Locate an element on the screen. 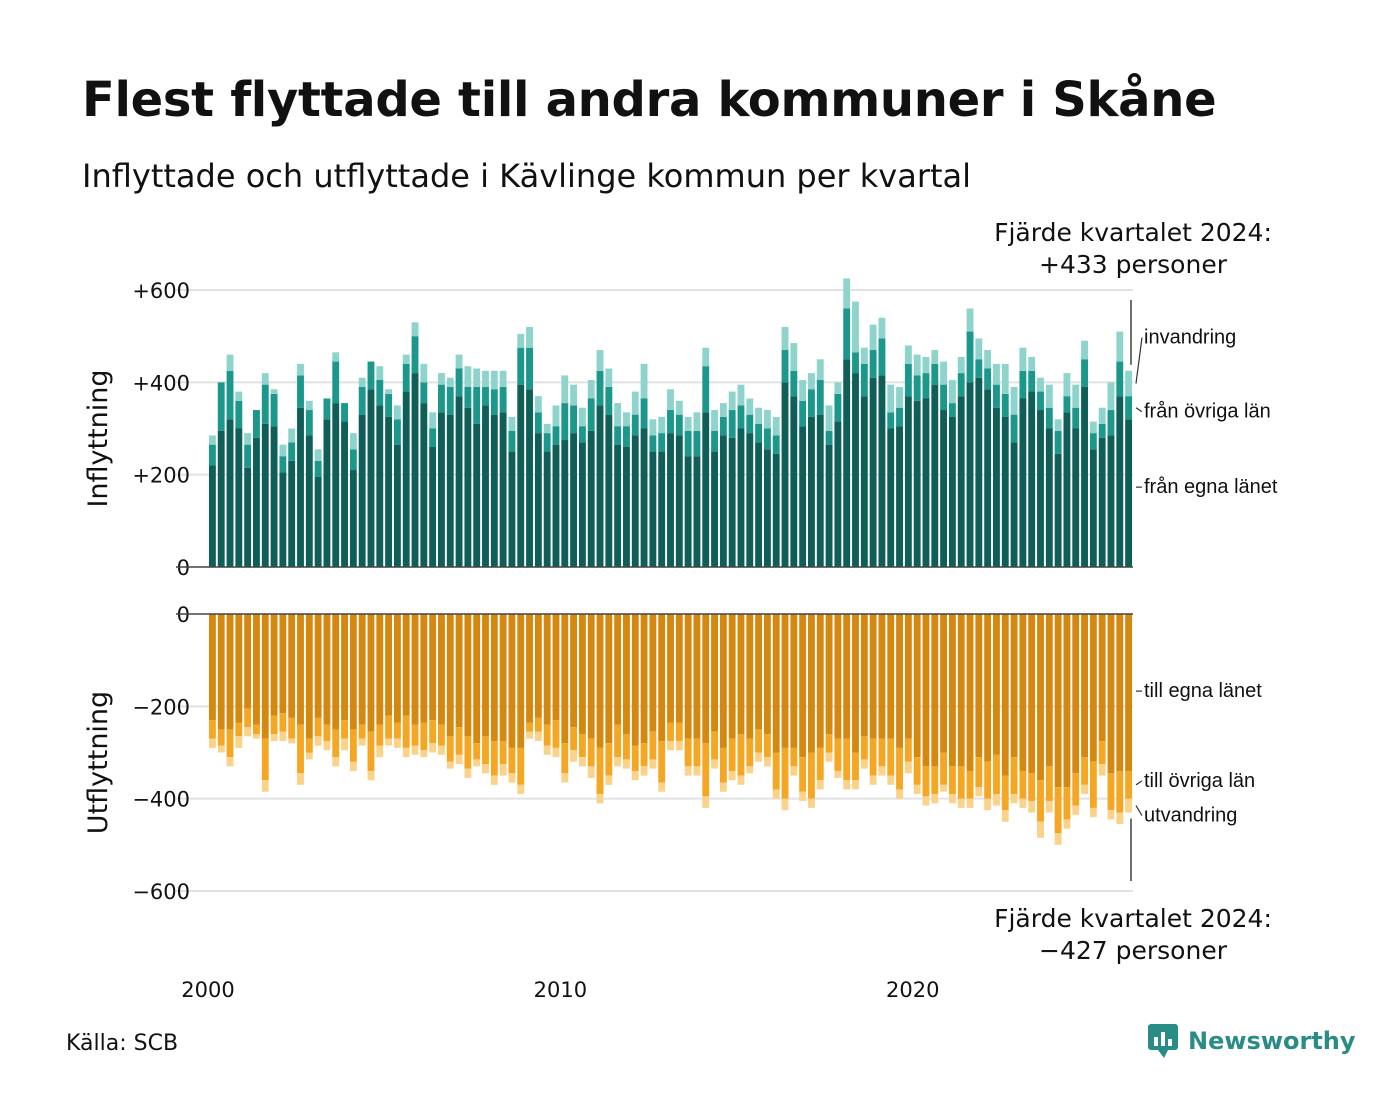 The width and height of the screenshot is (1400, 1120). x-tick-label: 2010 is located at coordinates (560, 990).